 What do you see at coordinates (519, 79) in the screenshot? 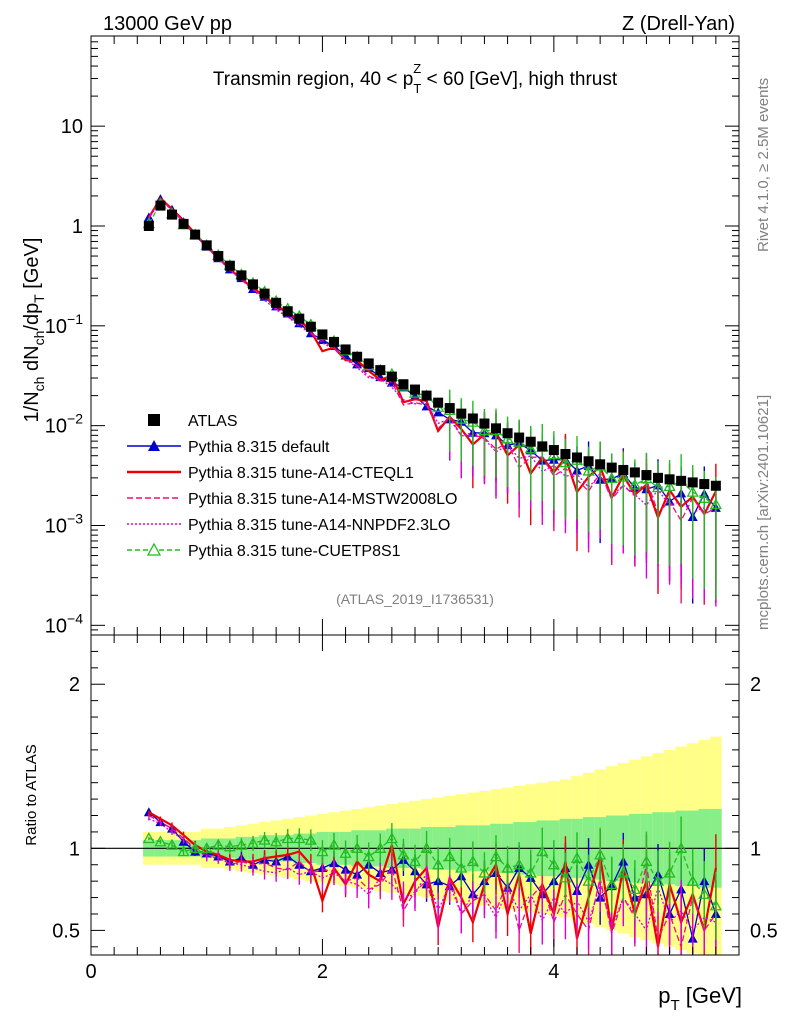
I see `plot-title-suffix: < 60 [GeV], high thrust` at bounding box center [519, 79].